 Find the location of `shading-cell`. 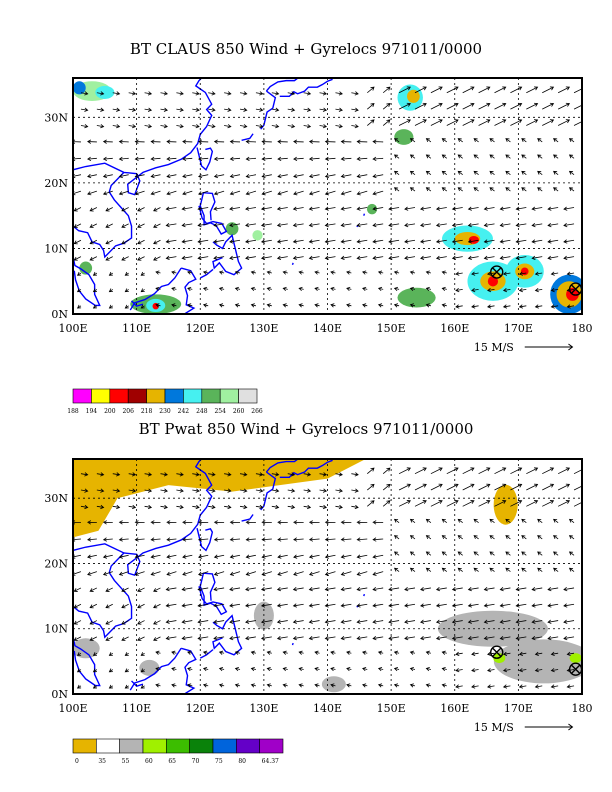

shading-cell is located at coordinates (86, 268).